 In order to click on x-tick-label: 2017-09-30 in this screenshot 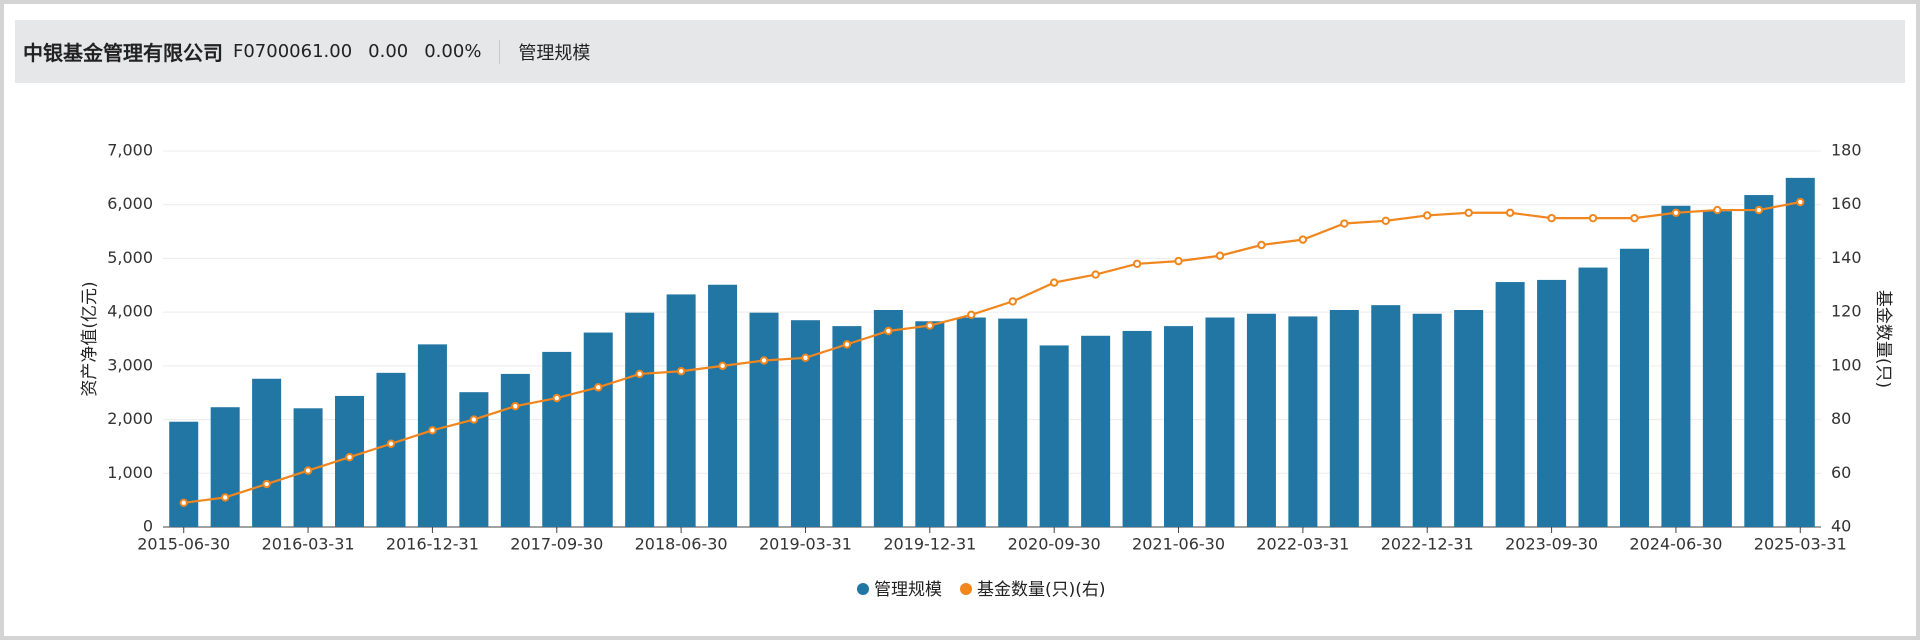, I will do `click(556, 544)`.